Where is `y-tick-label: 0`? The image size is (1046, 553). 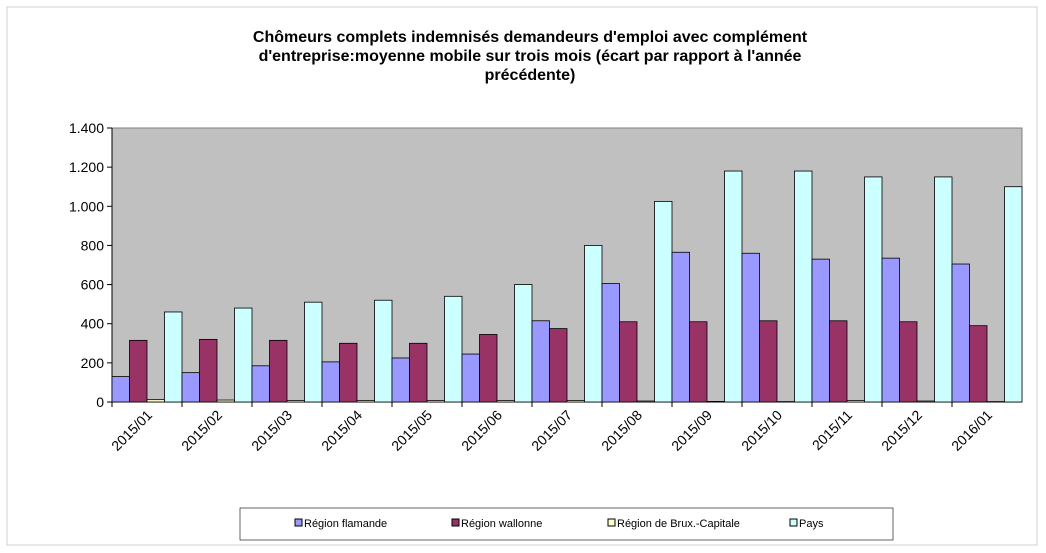
y-tick-label: 0 is located at coordinates (100, 402).